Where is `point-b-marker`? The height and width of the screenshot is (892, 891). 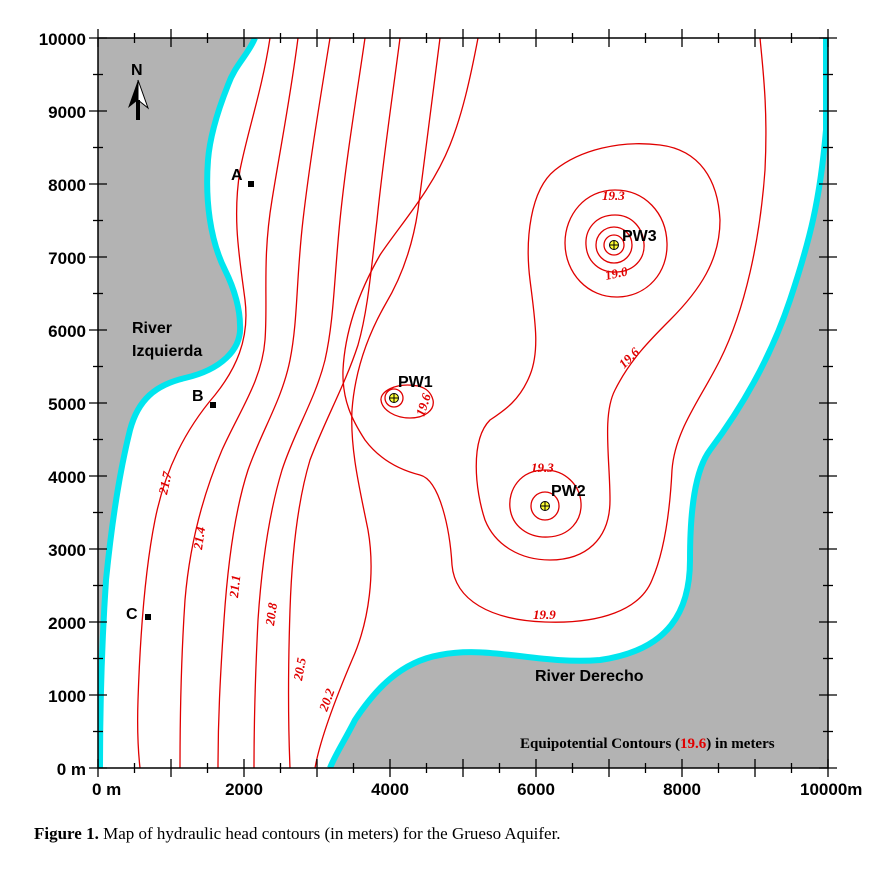 point-b-marker is located at coordinates (213, 405).